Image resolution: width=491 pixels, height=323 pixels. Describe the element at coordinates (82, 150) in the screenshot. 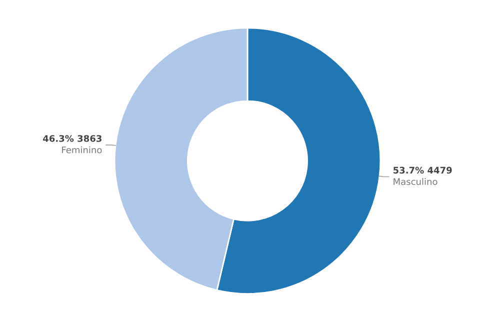

I see `slice-label: Feminino` at that location.